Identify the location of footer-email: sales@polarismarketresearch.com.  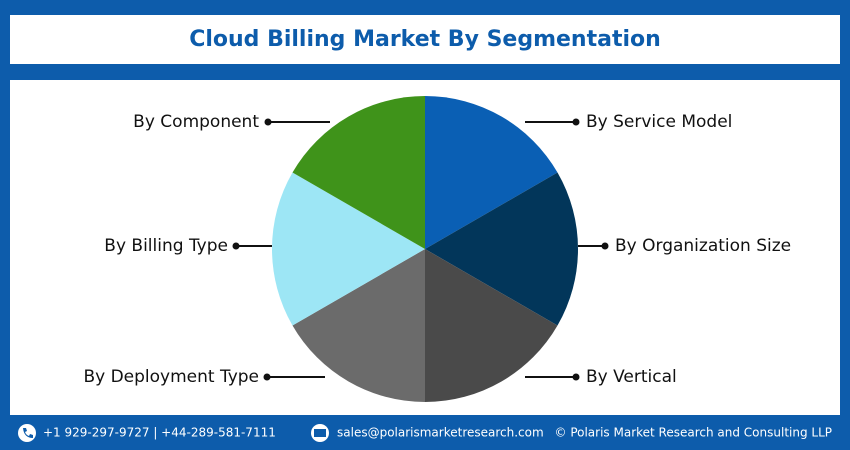
(440, 433).